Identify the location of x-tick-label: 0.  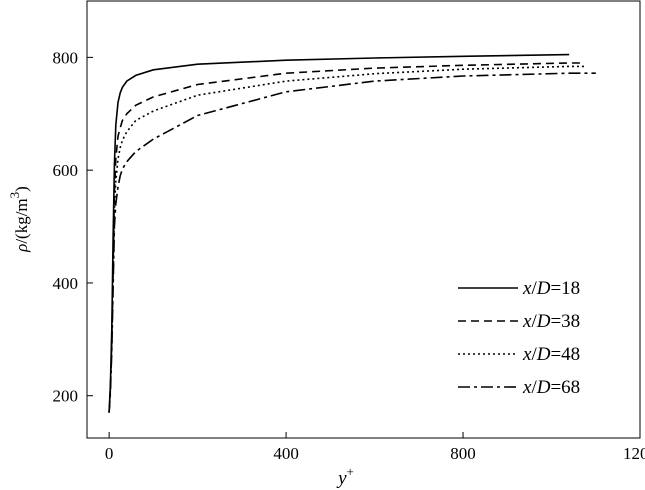
(109, 453).